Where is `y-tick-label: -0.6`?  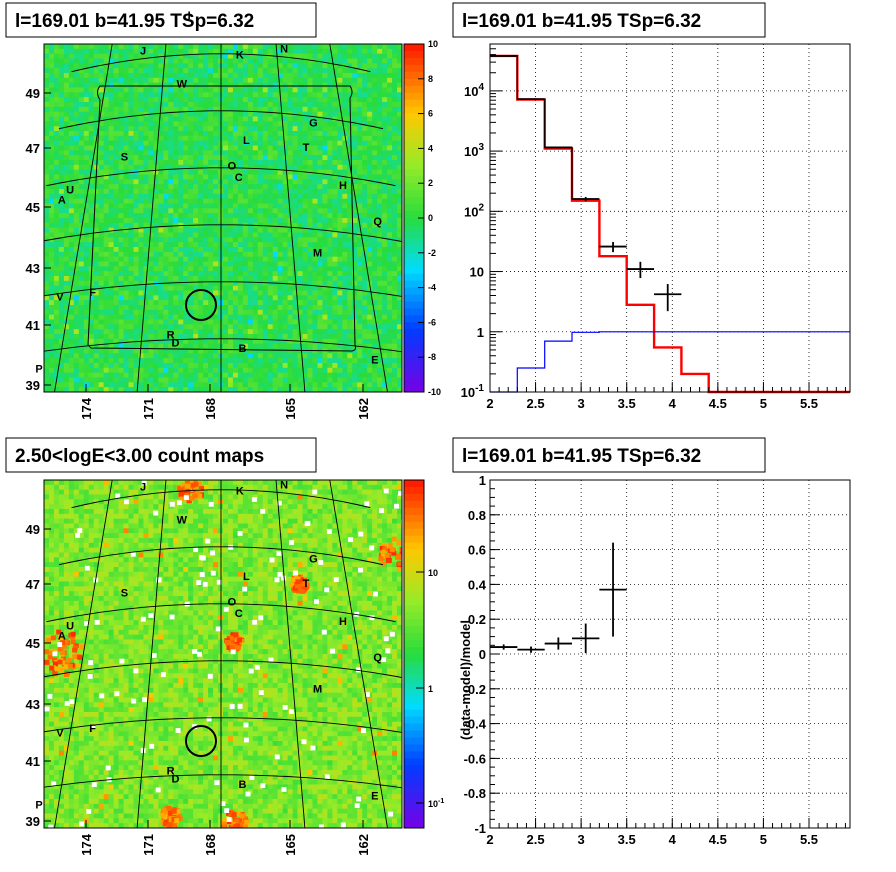 y-tick-label: -0.6 is located at coordinates (475, 758).